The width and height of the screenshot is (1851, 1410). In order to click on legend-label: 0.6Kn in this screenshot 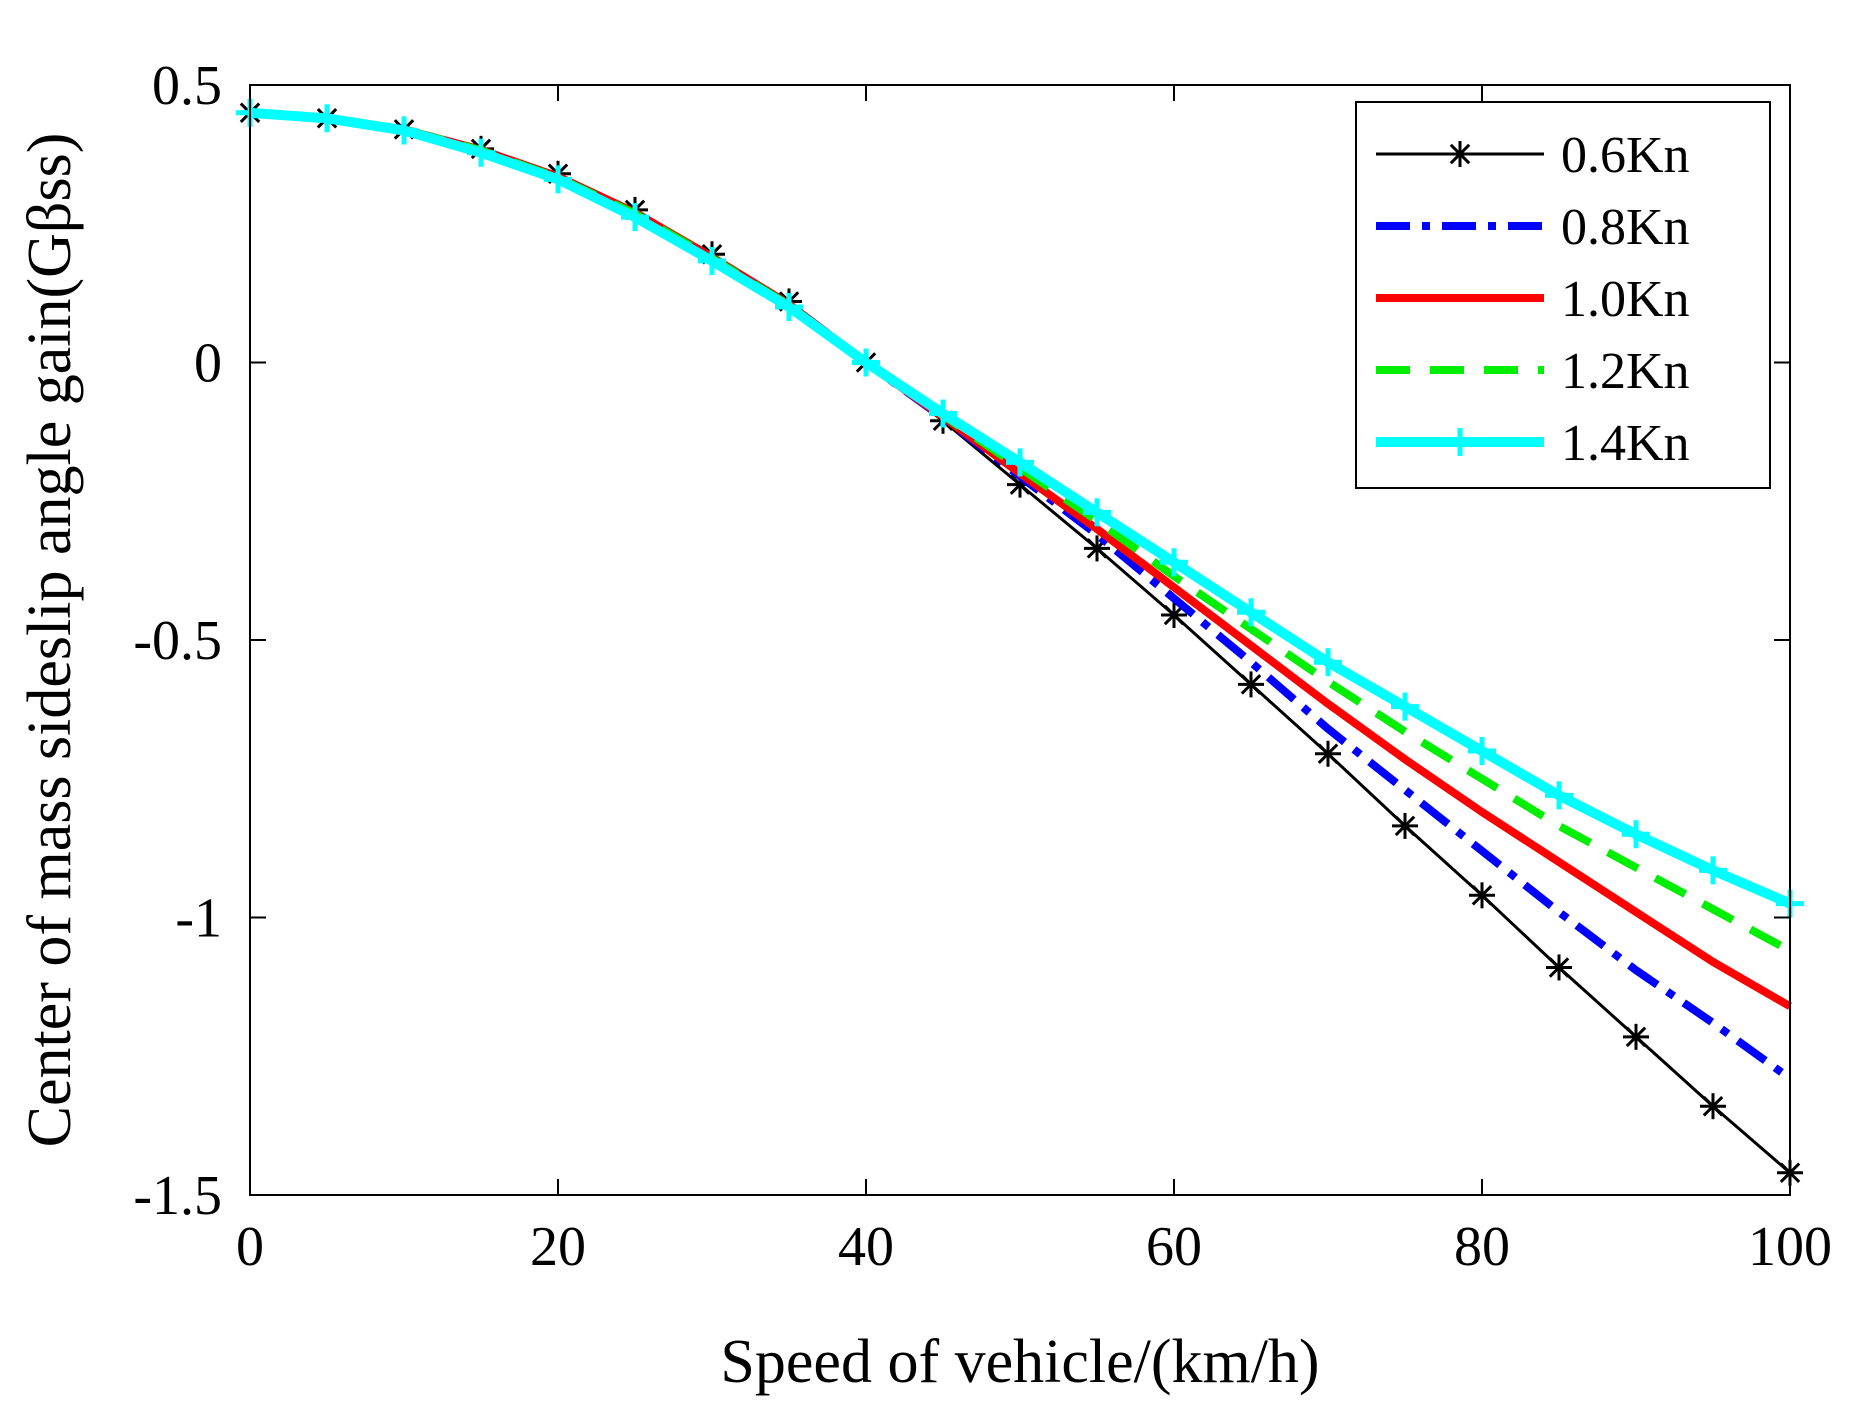, I will do `click(1625, 155)`.